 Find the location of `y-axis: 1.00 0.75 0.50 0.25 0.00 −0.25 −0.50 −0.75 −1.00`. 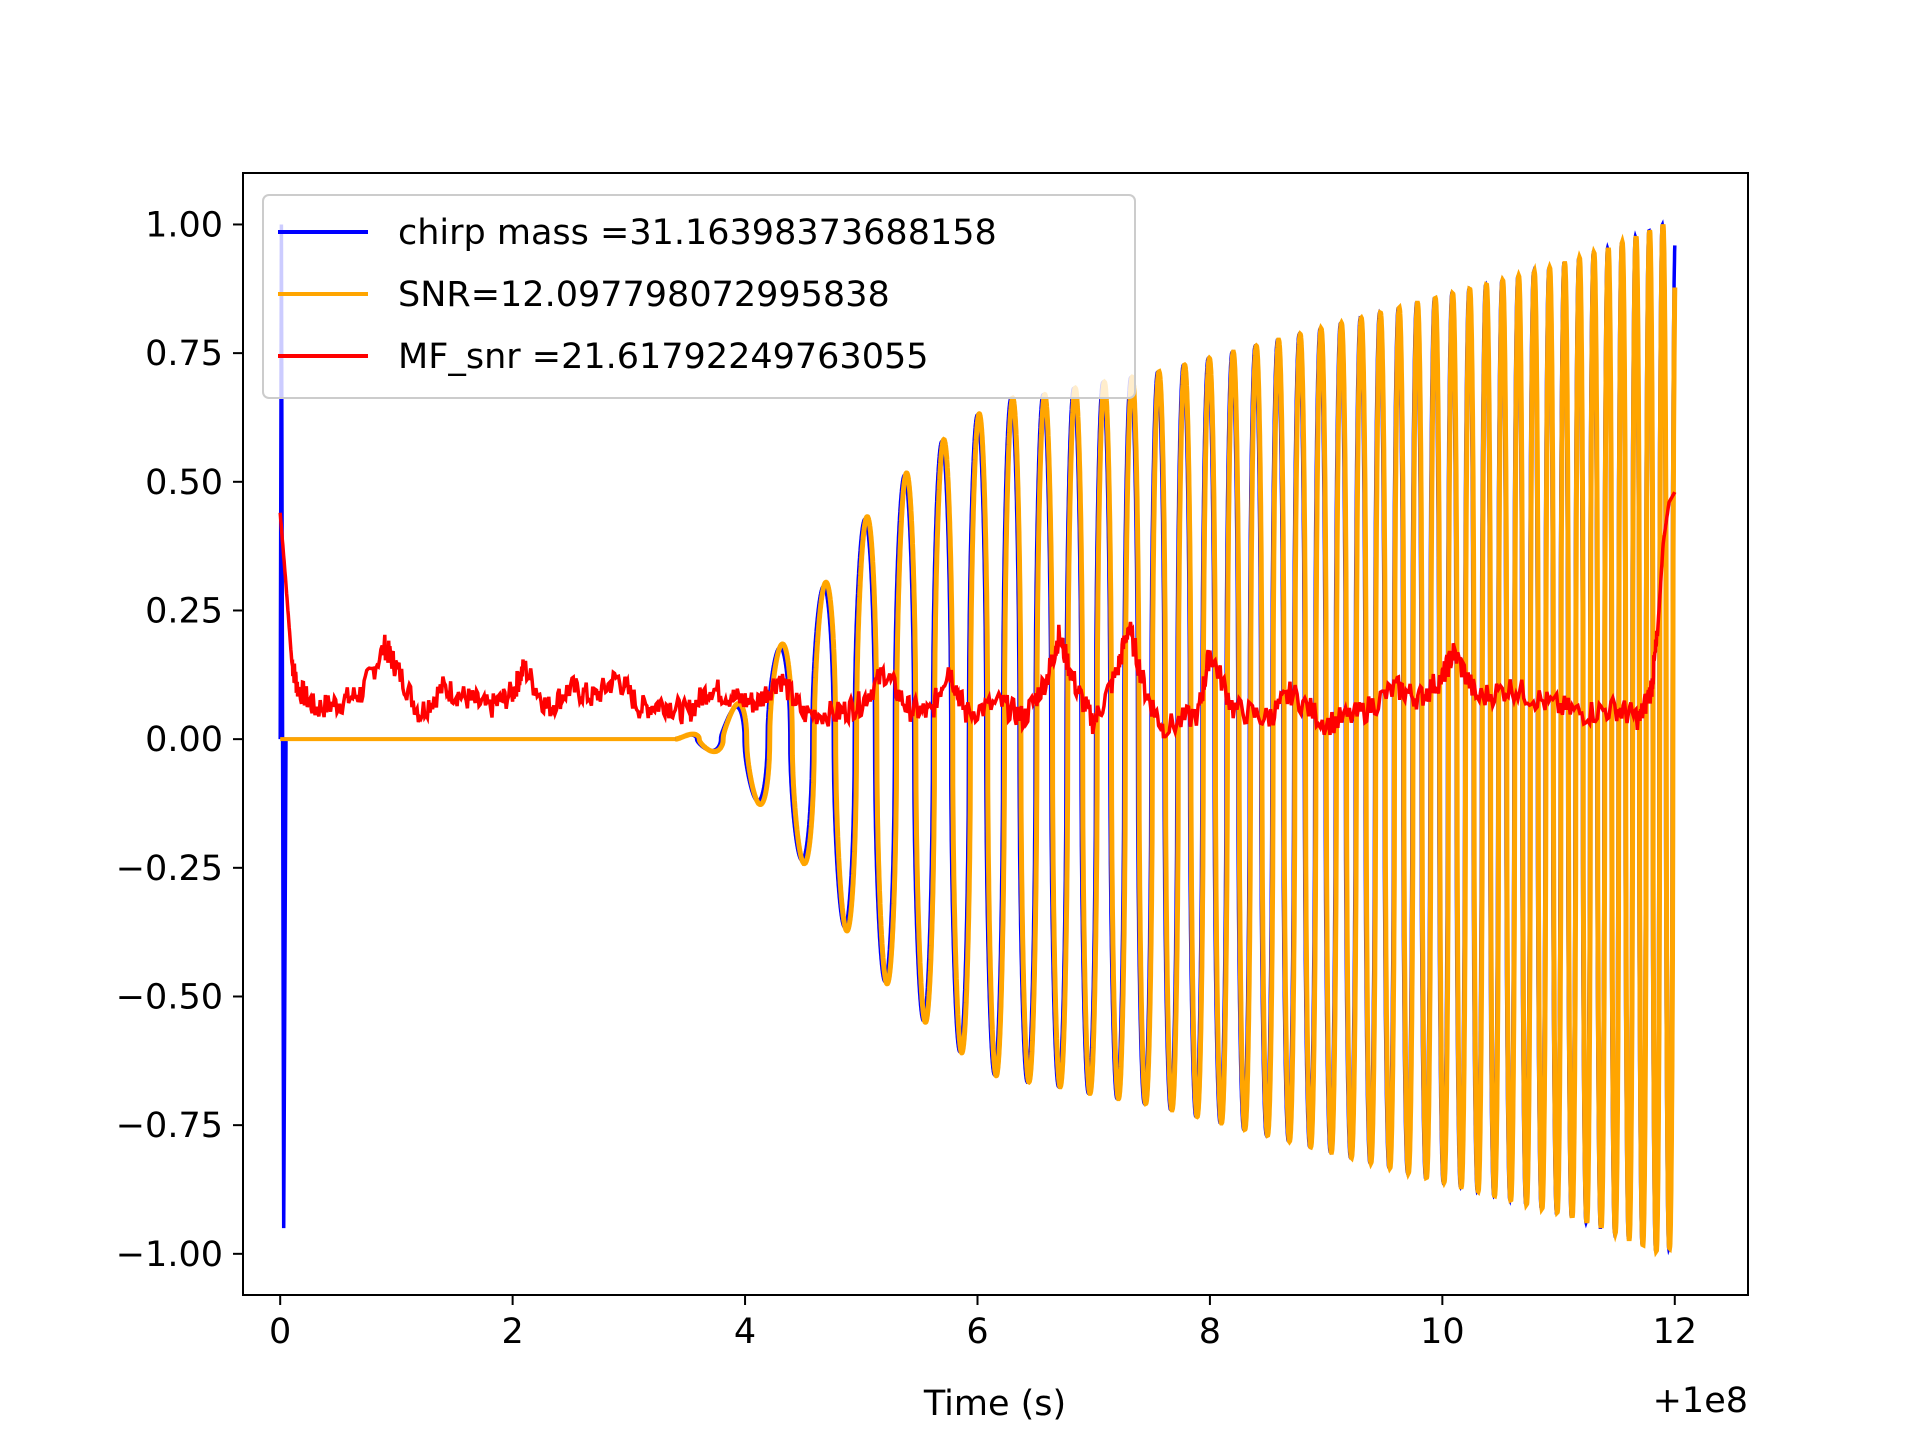

y-axis: 1.00 0.75 0.50 0.25 0.00 −0.25 −0.50 −0.75 −1.00 is located at coordinates (179, 740).